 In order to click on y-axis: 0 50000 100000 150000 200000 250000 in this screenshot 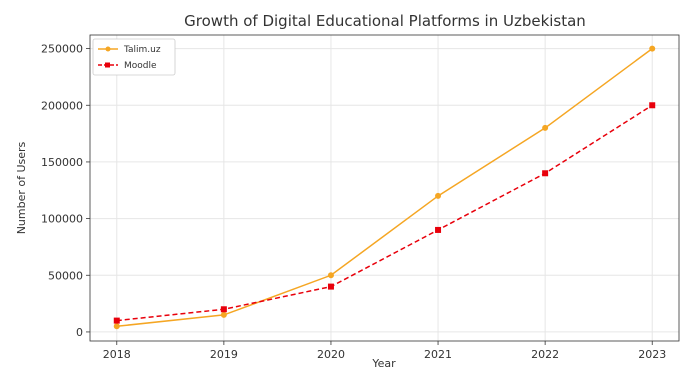, I will do `click(65, 191)`.